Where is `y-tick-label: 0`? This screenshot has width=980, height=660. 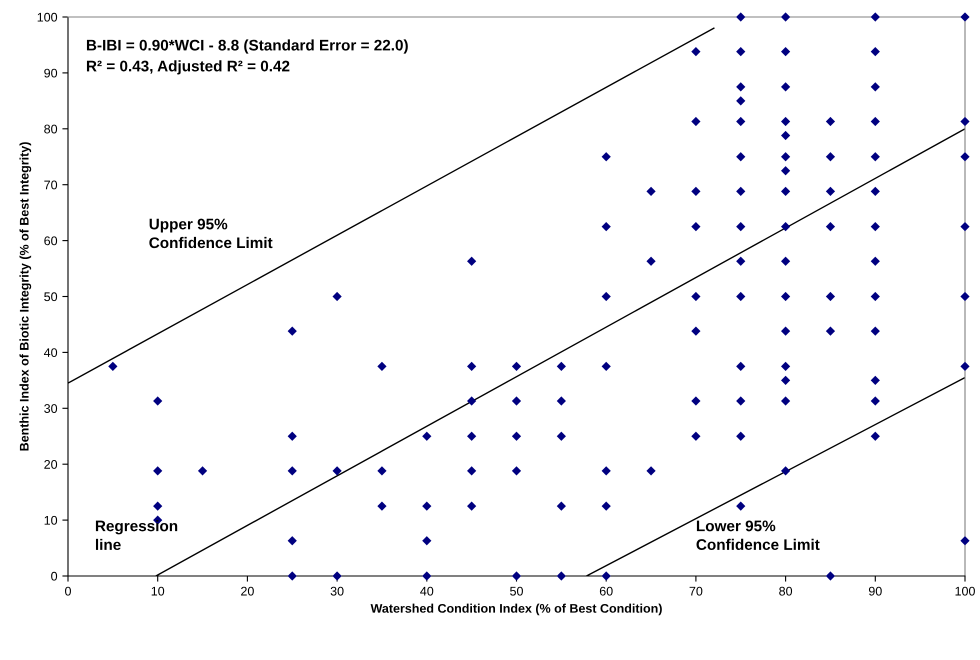
y-tick-label: 0 is located at coordinates (54, 576).